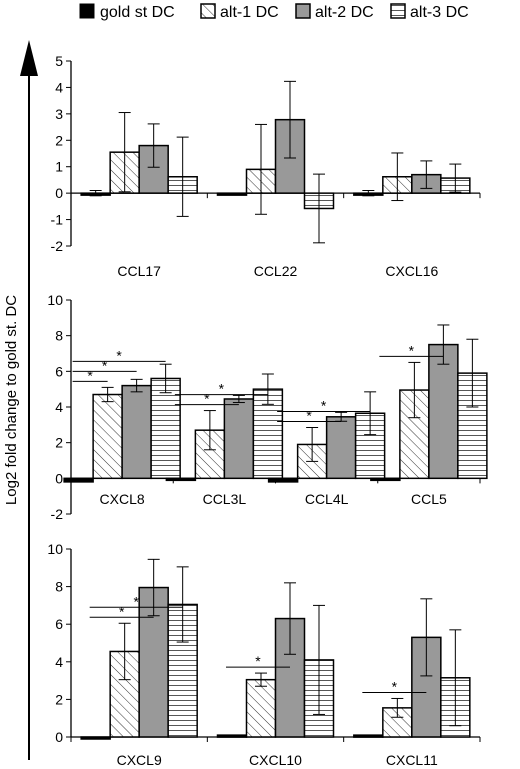 The width and height of the screenshot is (520, 769). Describe the element at coordinates (59, 336) in the screenshot. I see `y-tick-label-1-5: 8` at that location.